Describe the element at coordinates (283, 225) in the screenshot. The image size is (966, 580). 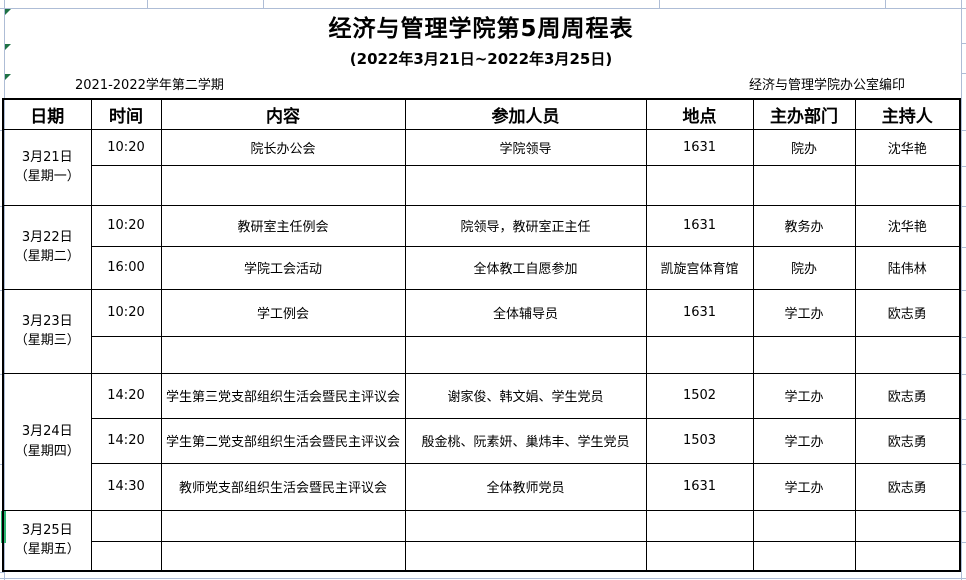
I see `content-cell: 教研室主任例会` at that location.